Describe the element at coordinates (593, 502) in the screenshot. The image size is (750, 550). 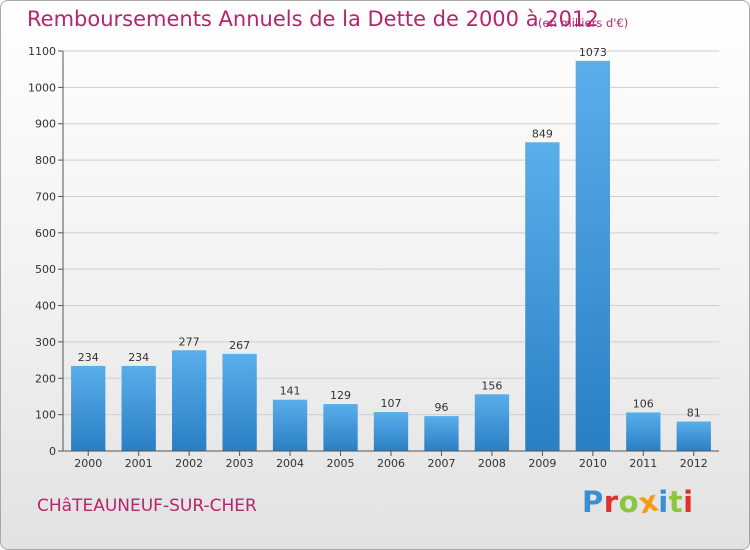
I see `logo-letter: P` at that location.